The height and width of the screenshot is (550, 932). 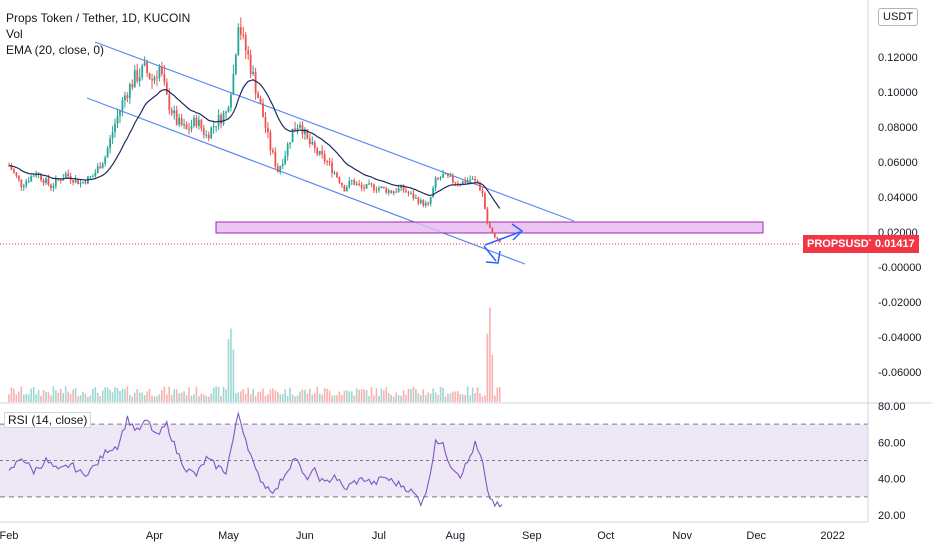 What do you see at coordinates (892, 461) in the screenshot?
I see `rsi-axis: 20.00 40.00 60.00 80.00` at bounding box center [892, 461].